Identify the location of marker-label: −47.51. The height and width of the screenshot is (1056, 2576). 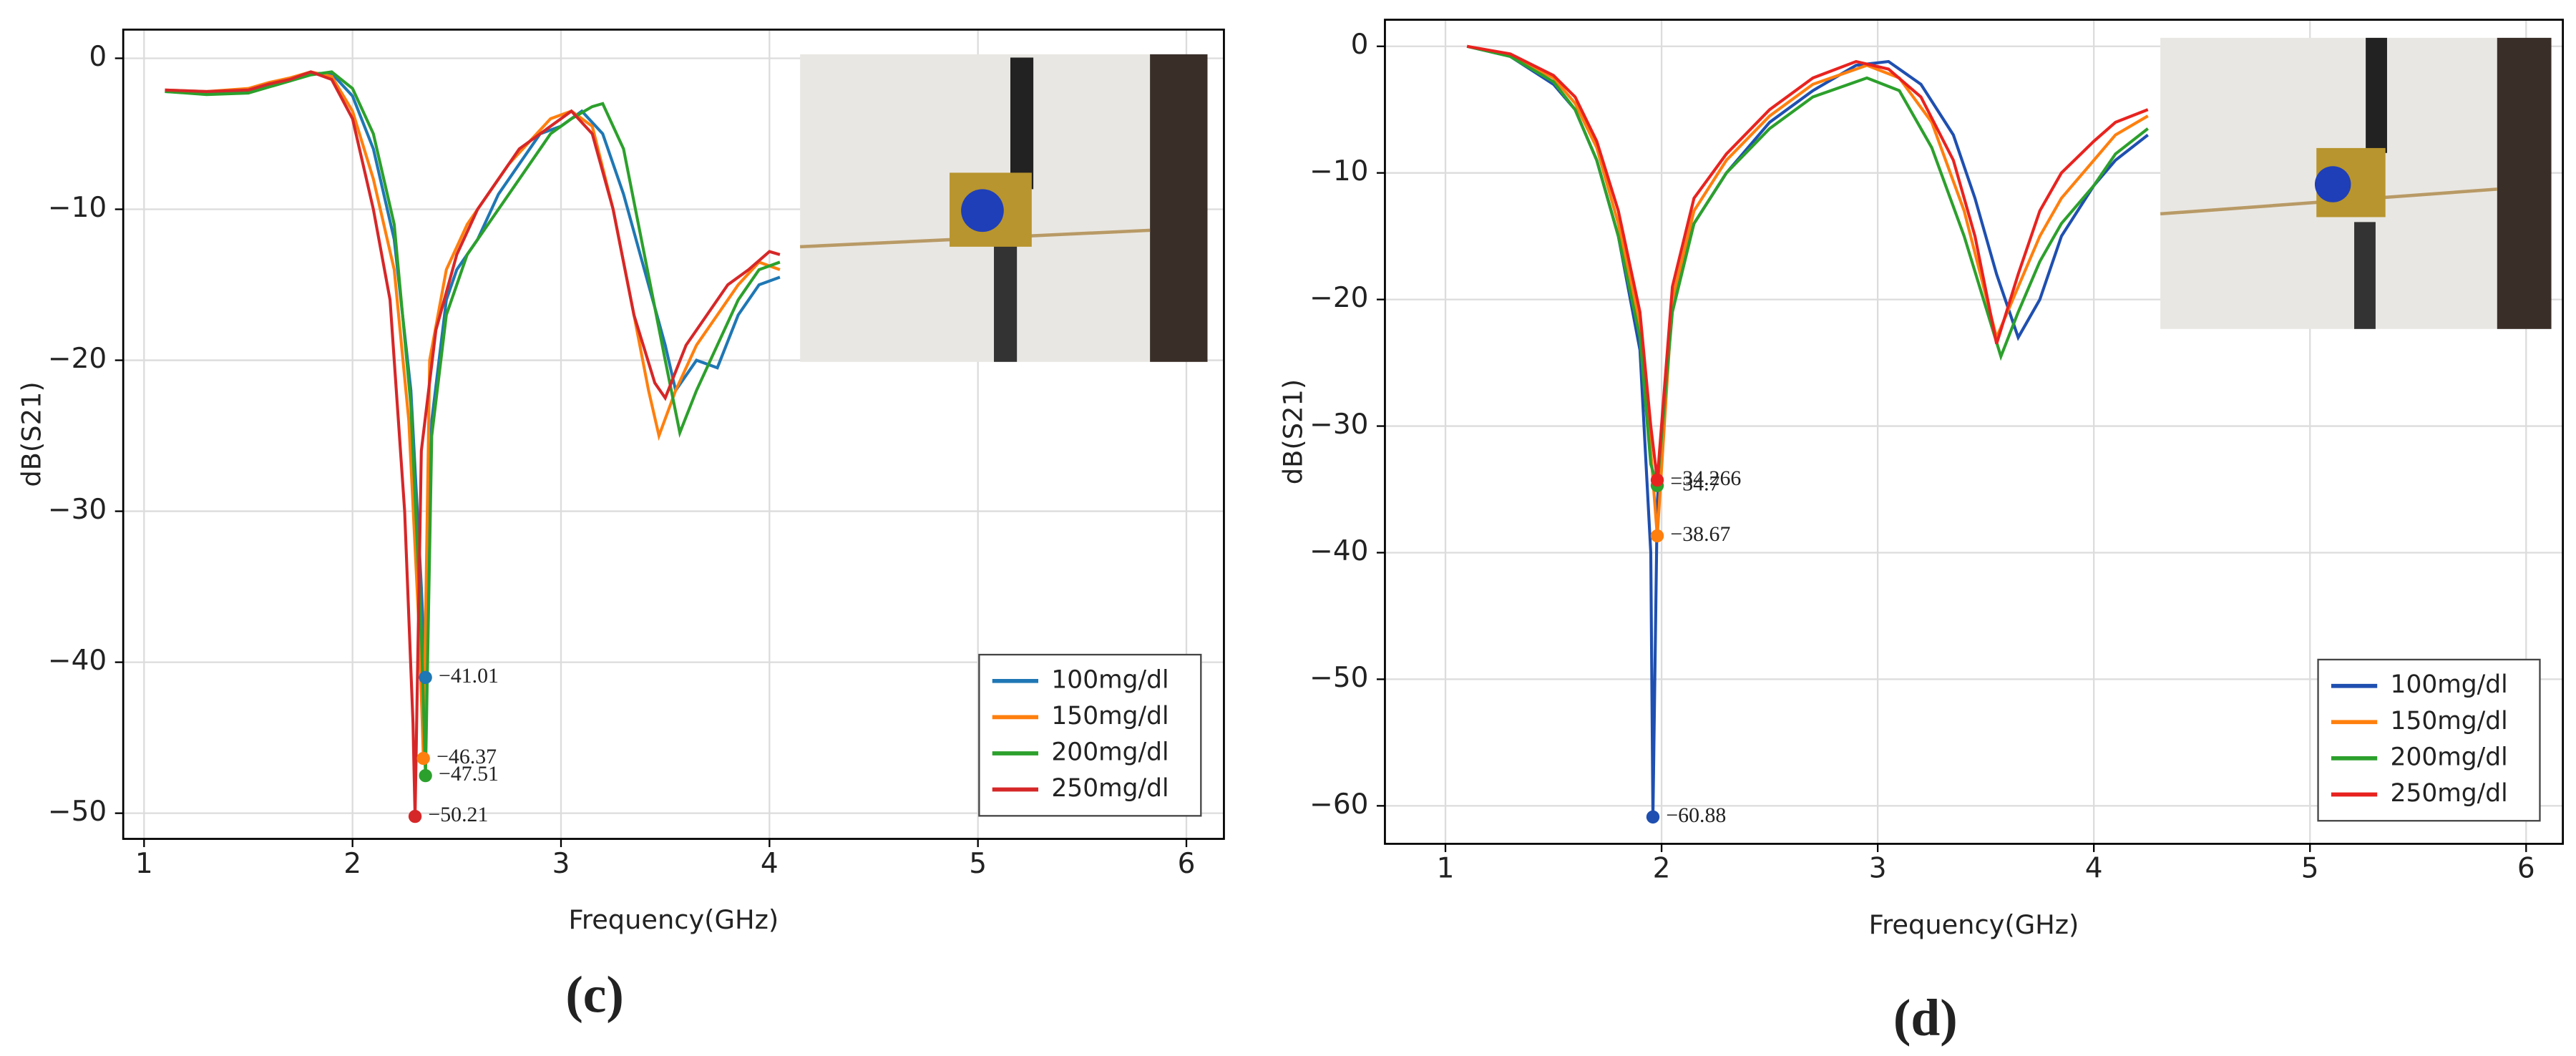
(469, 774).